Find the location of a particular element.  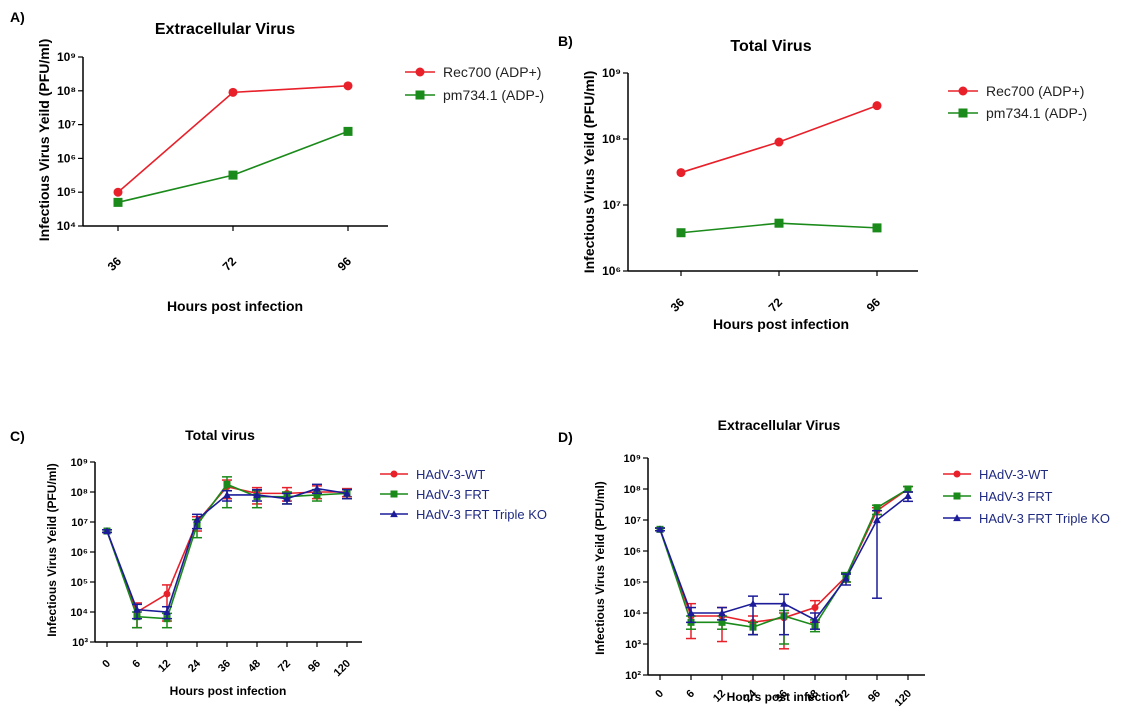

panel-label: A) is located at coordinates (17, 17).